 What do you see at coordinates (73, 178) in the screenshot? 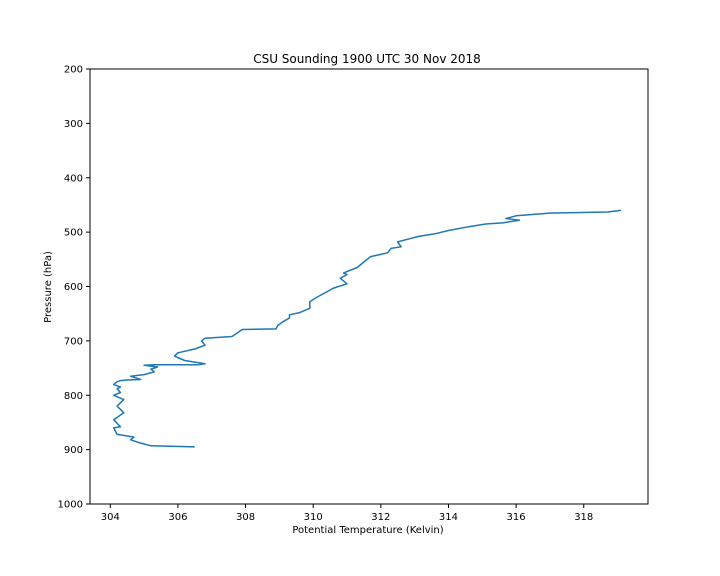
I see `y-tick-label: 400` at bounding box center [73, 178].